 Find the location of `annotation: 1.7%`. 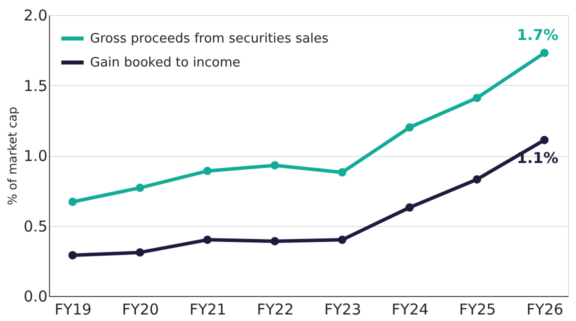

annotation: 1.7% is located at coordinates (537, 35).